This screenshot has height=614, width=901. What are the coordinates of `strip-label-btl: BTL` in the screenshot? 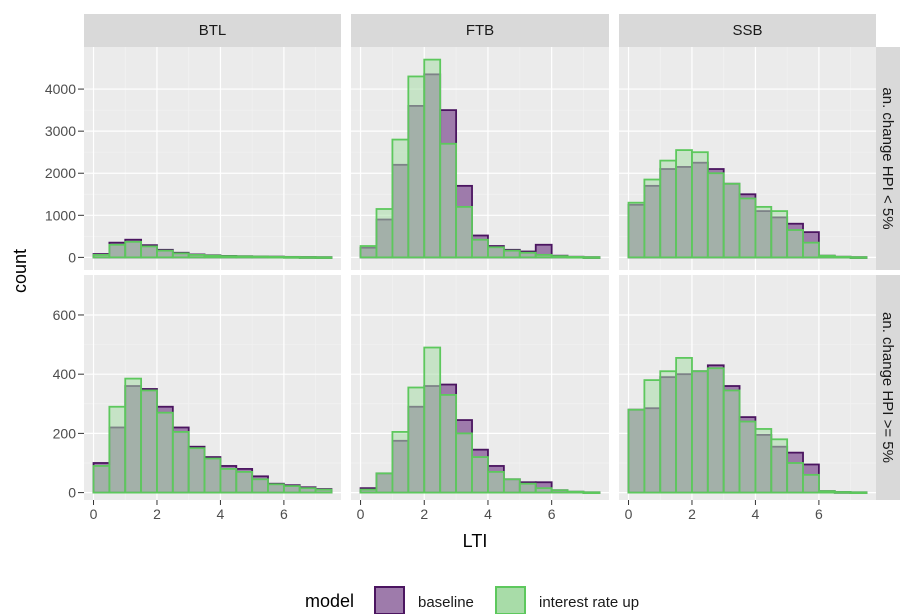 It's located at (213, 30).